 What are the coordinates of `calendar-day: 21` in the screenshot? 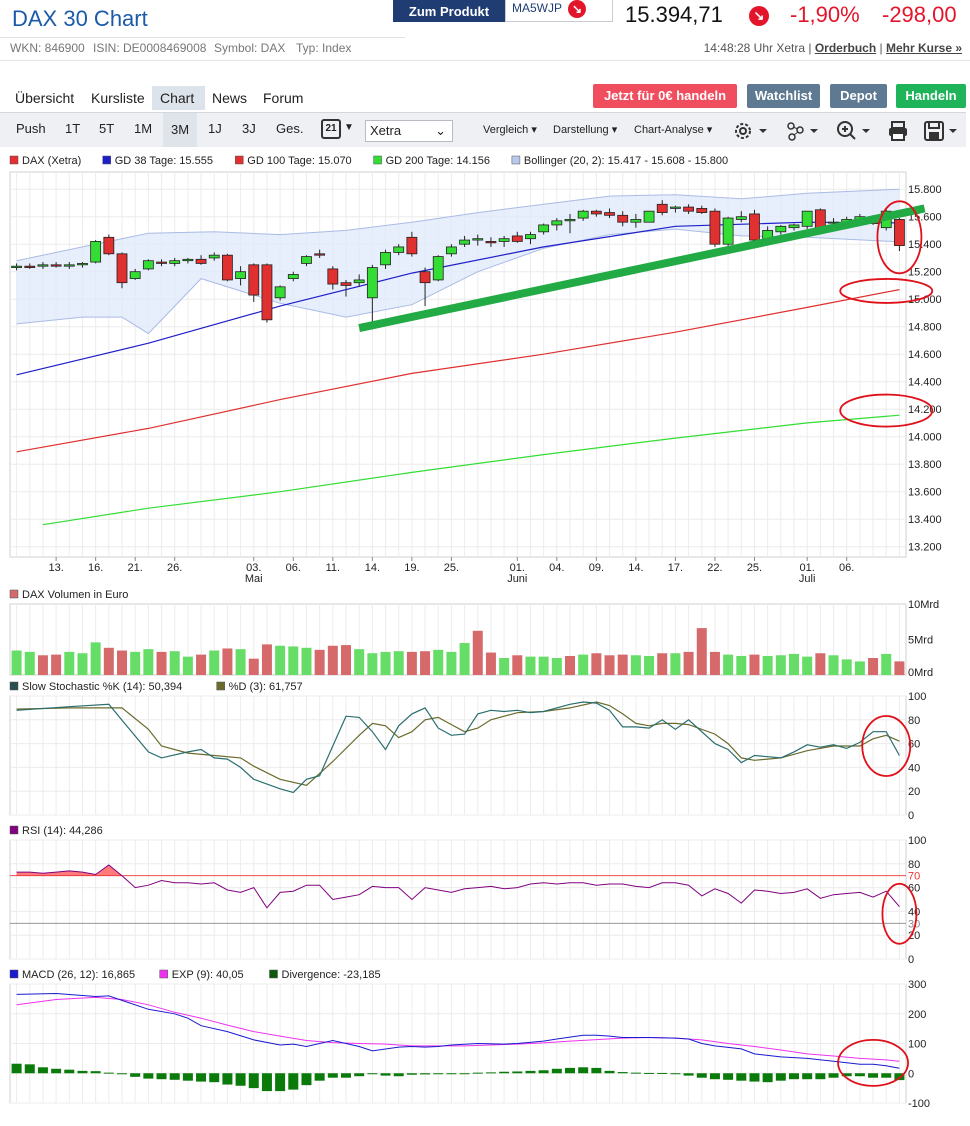 It's located at (331, 128).